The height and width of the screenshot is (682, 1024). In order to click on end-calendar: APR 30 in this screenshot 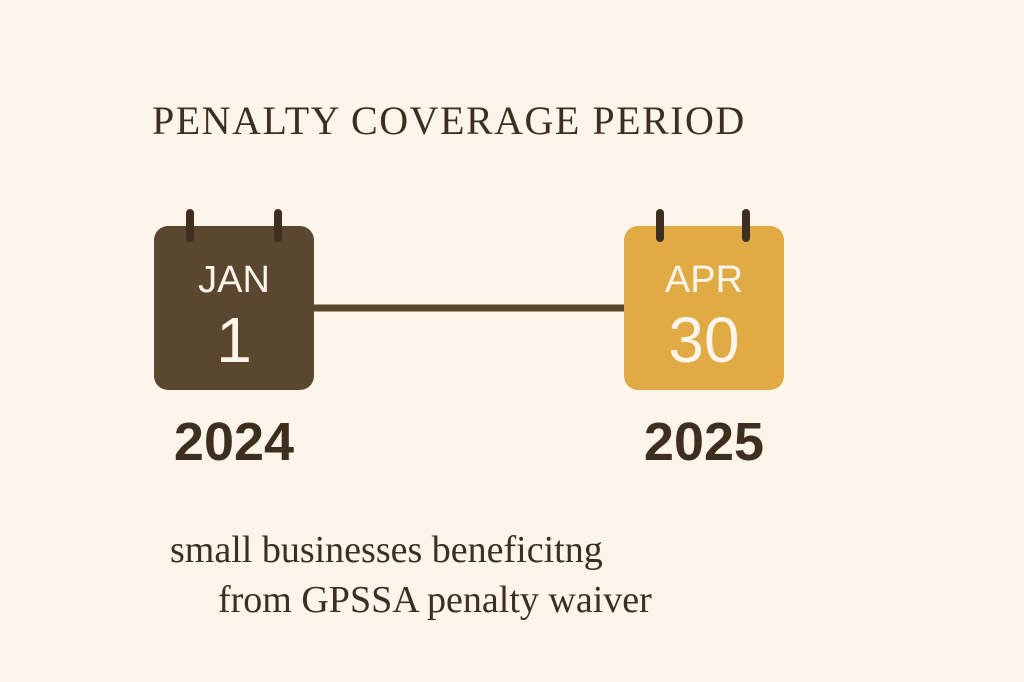, I will do `click(704, 299)`.